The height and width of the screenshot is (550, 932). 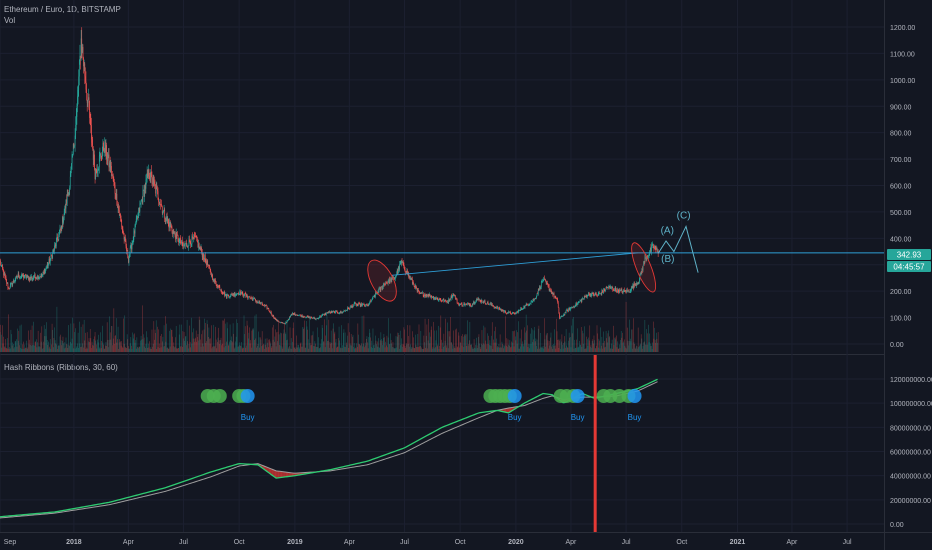 I want to click on time-tick-label: Oct, so click(x=681, y=542).